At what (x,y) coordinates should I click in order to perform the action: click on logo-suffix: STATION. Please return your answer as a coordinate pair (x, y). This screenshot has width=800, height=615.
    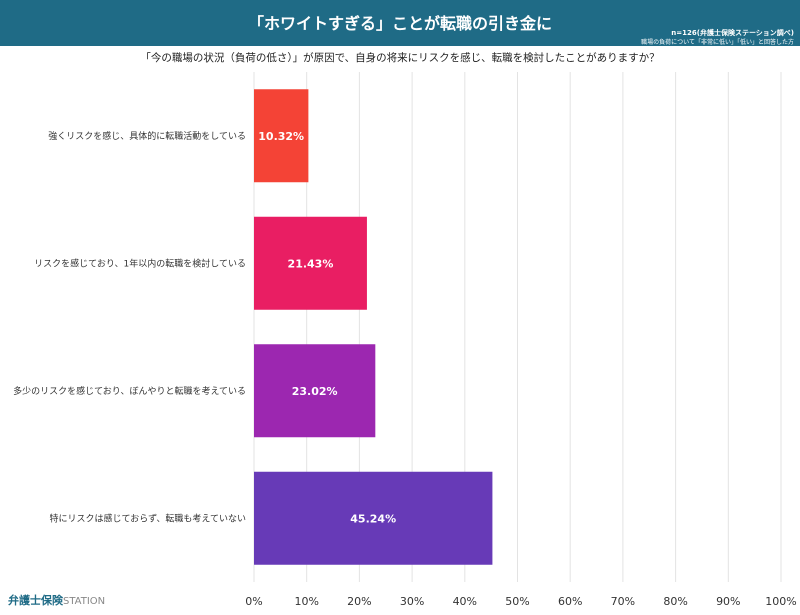
    Looking at the image, I should click on (84, 601).